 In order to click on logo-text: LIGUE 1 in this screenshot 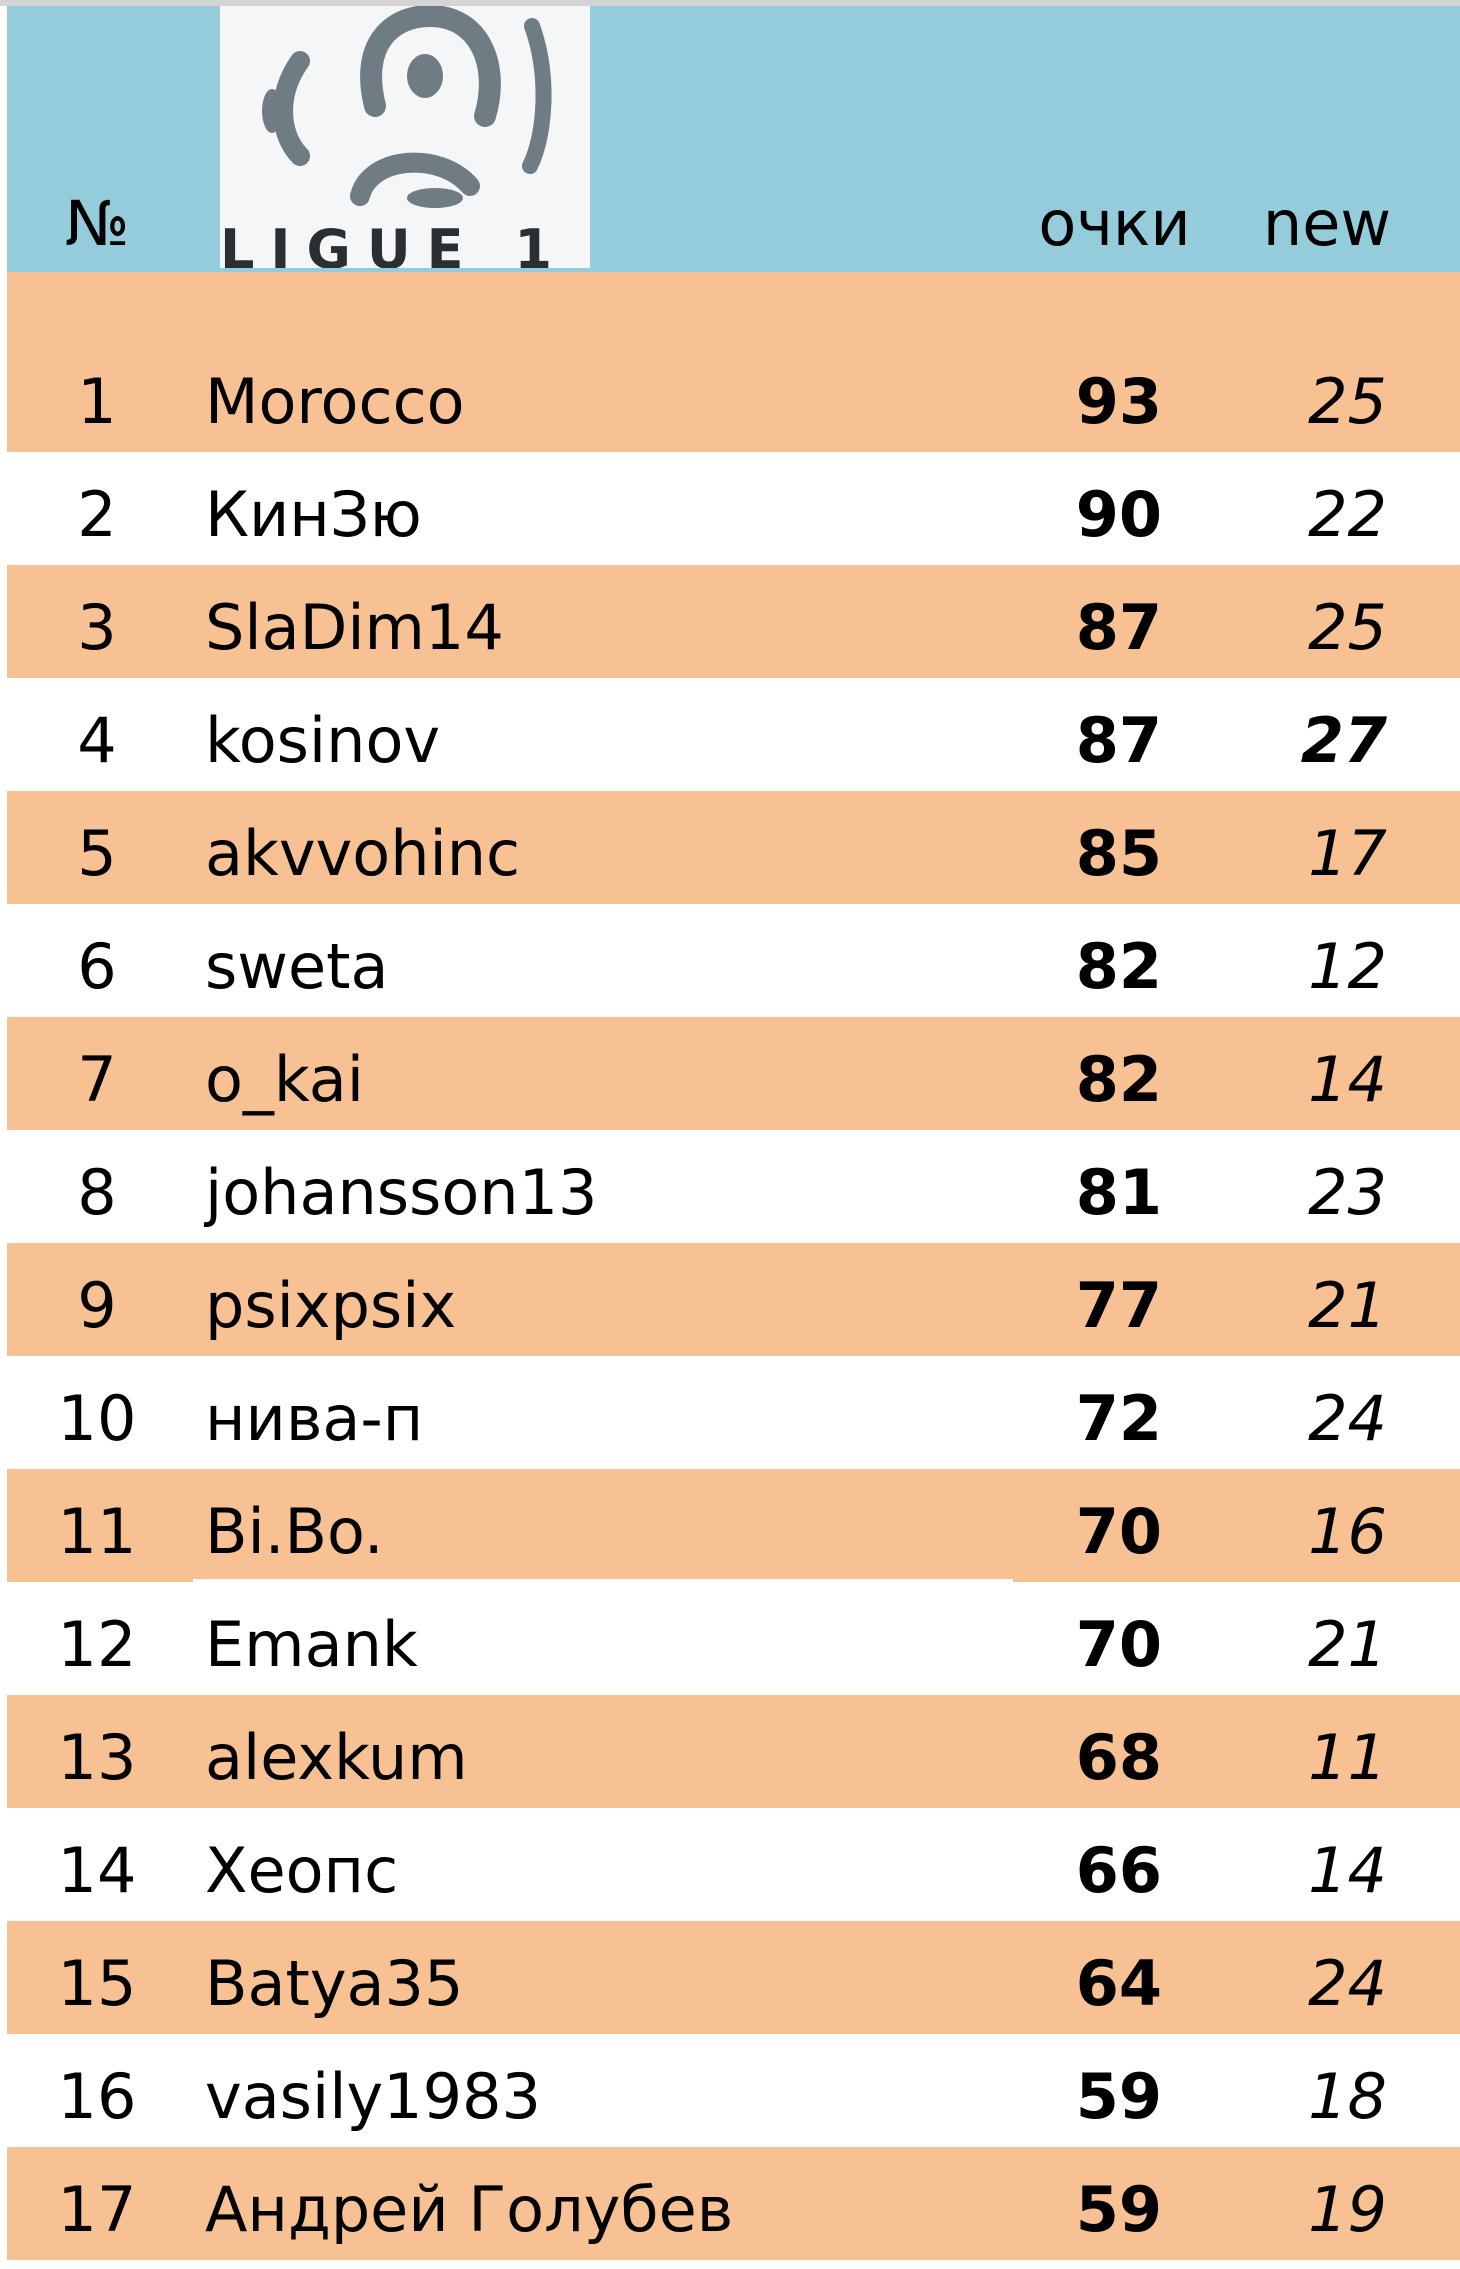, I will do `click(394, 243)`.